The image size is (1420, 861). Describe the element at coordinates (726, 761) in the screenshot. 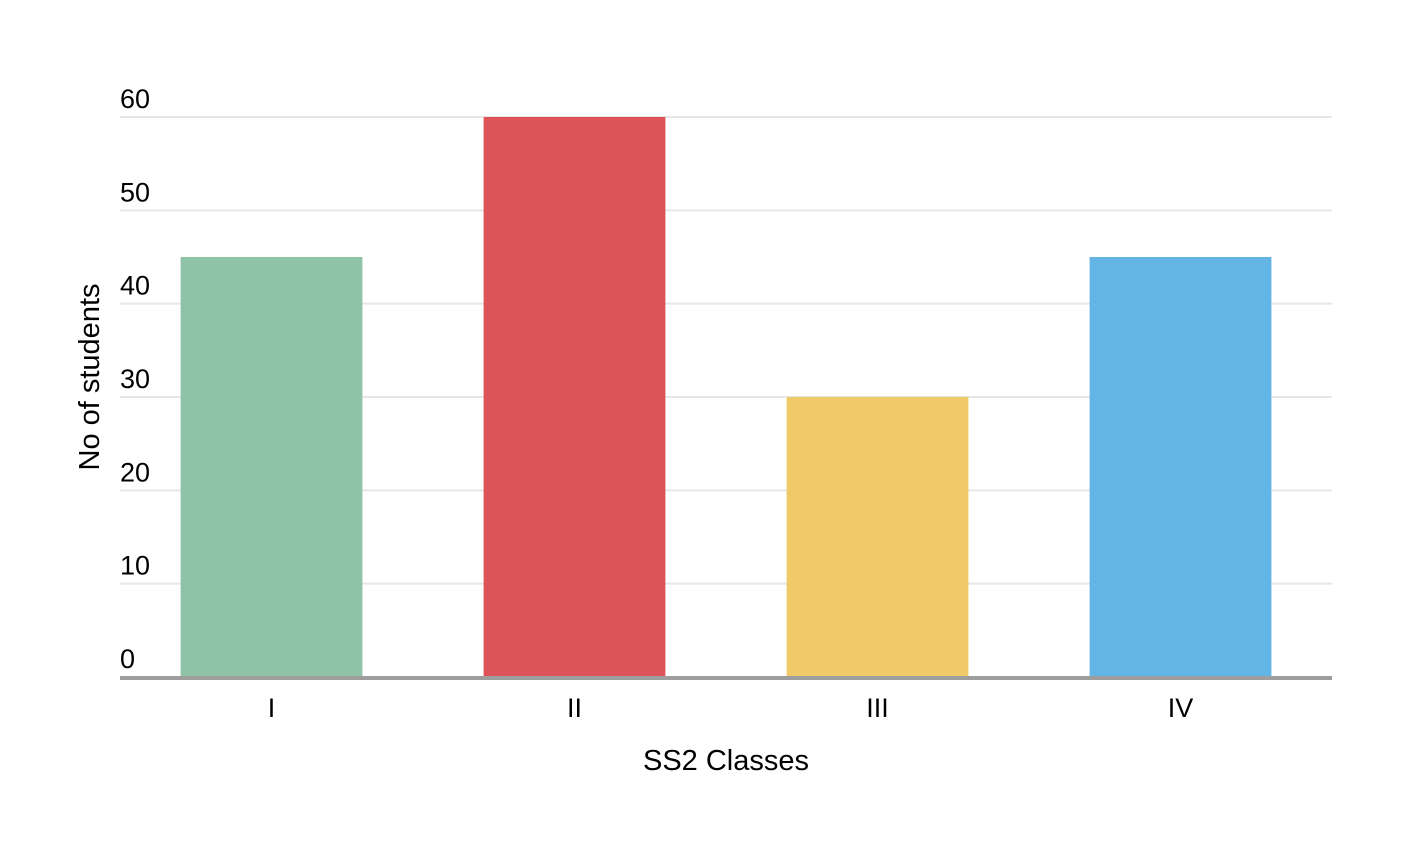

I see `x-axis-title: SS2 Classes` at that location.